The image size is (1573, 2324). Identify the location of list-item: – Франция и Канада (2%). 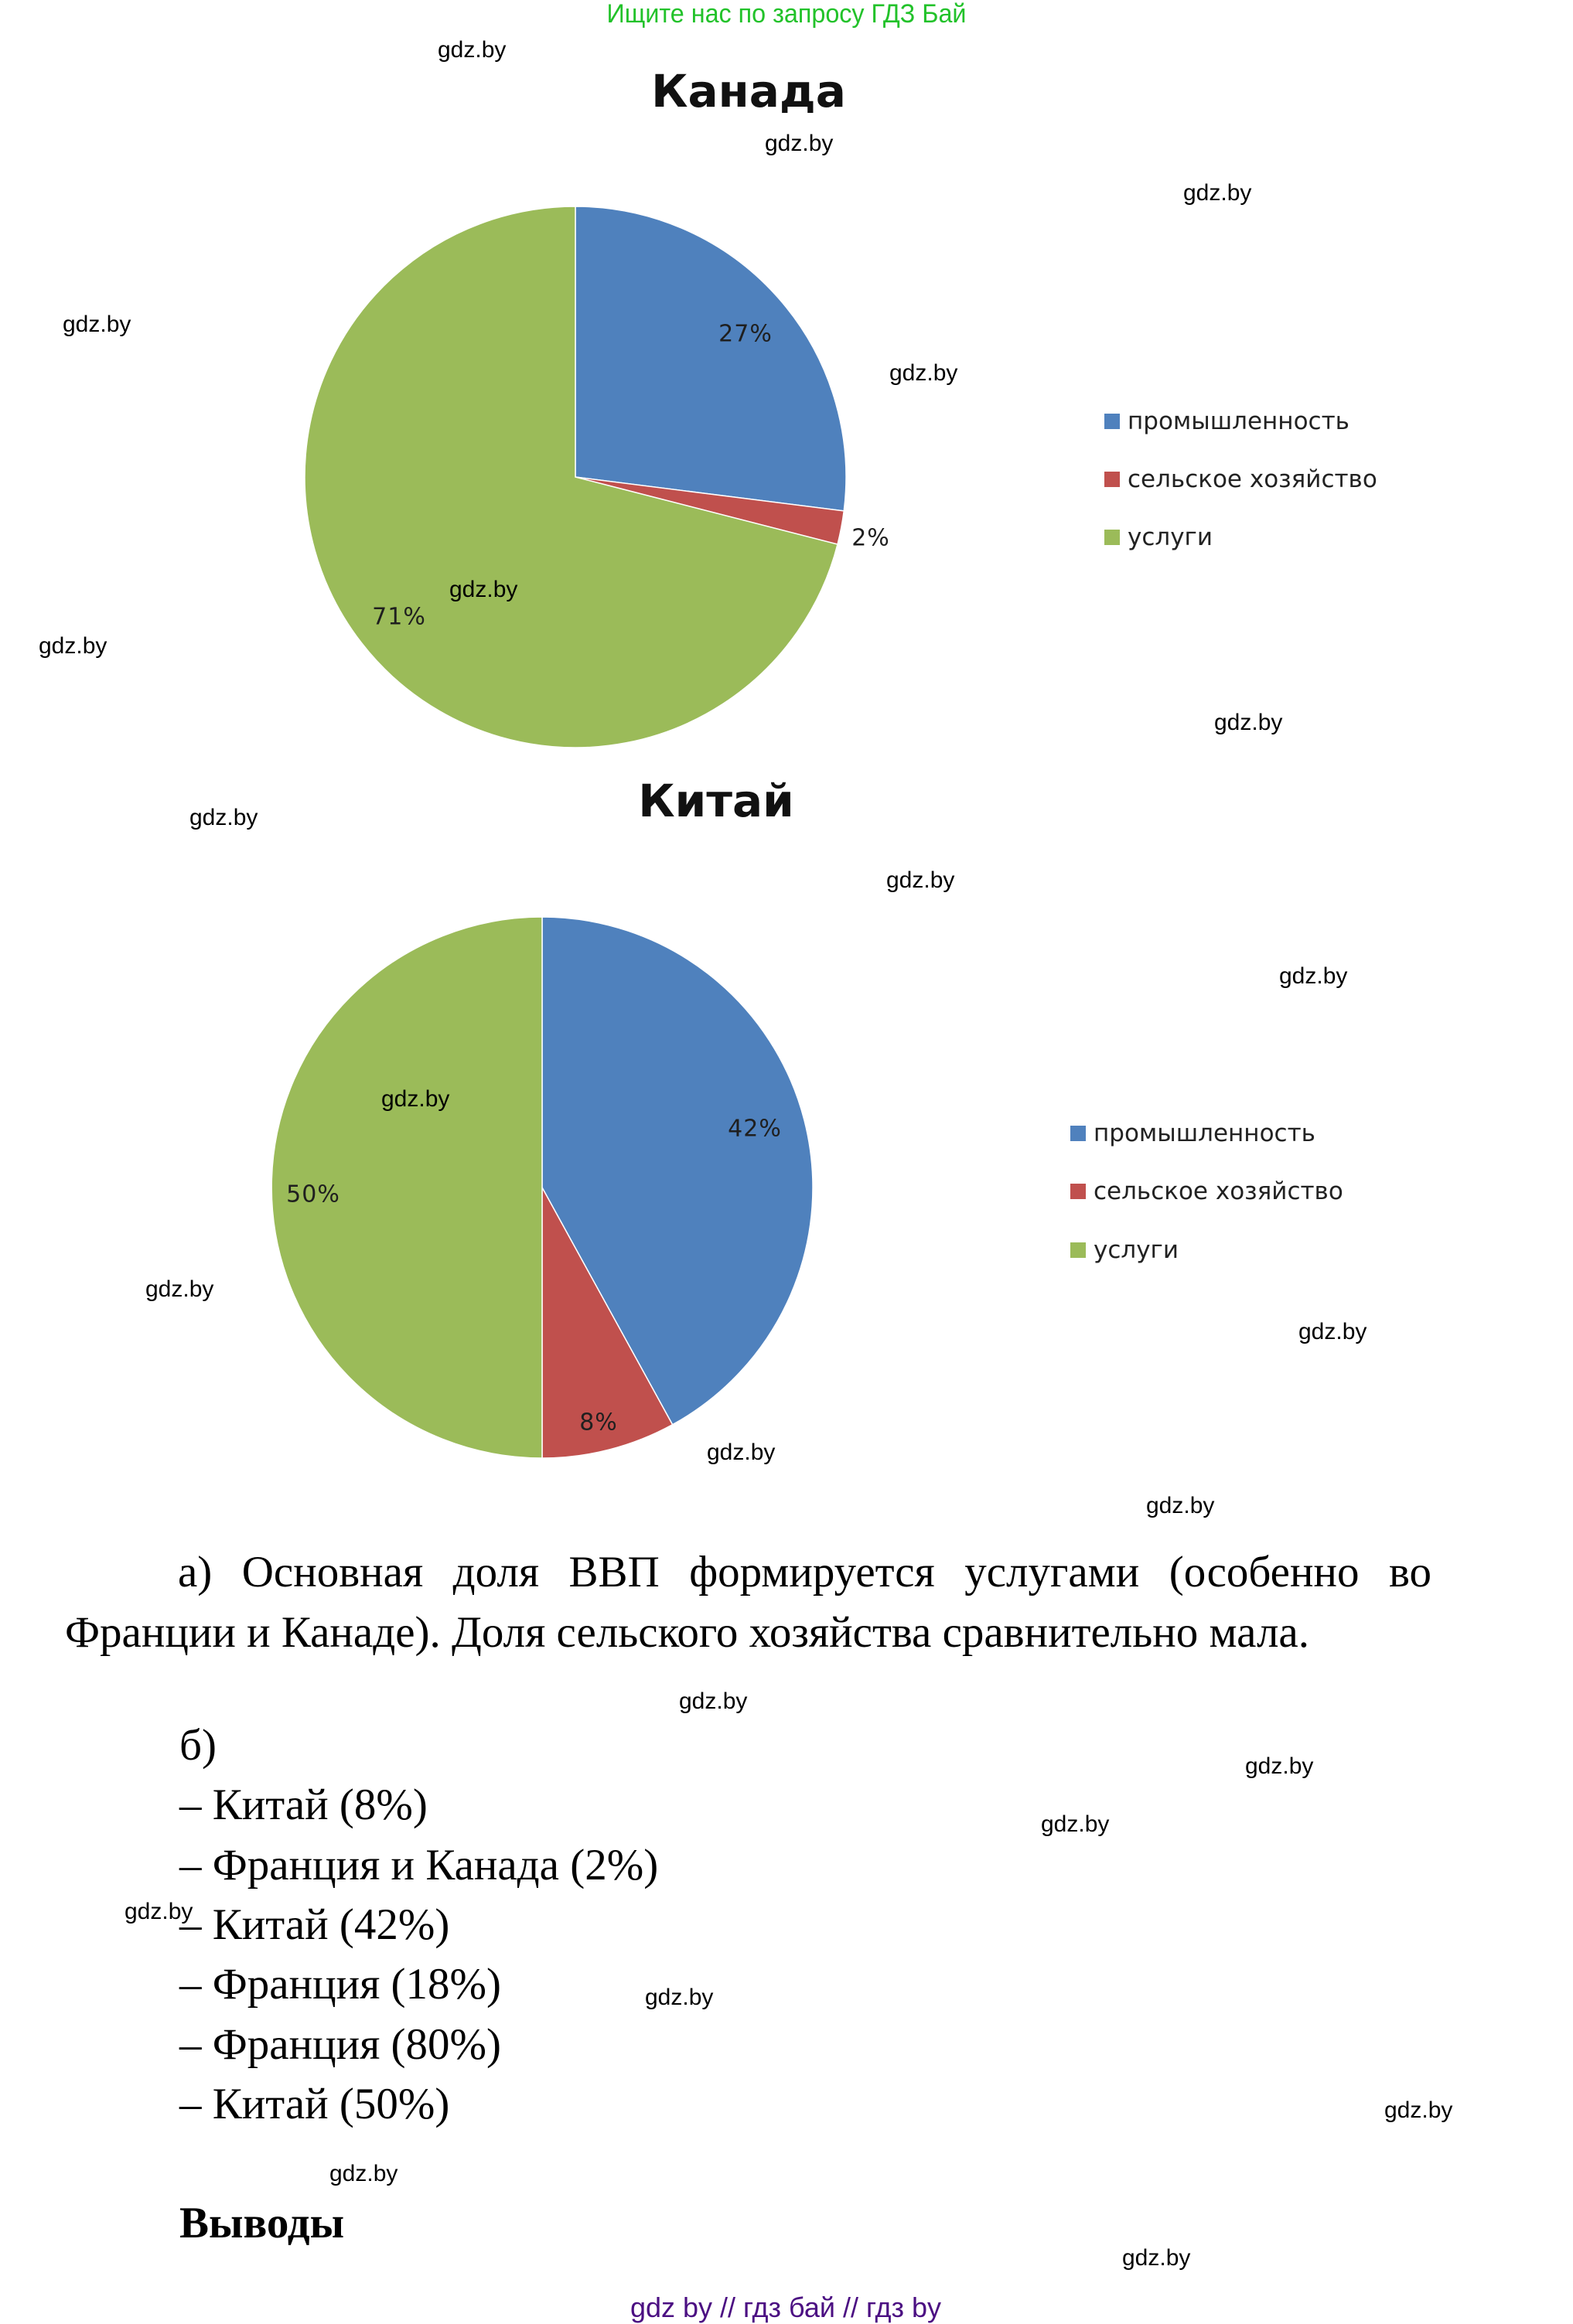
(419, 1865).